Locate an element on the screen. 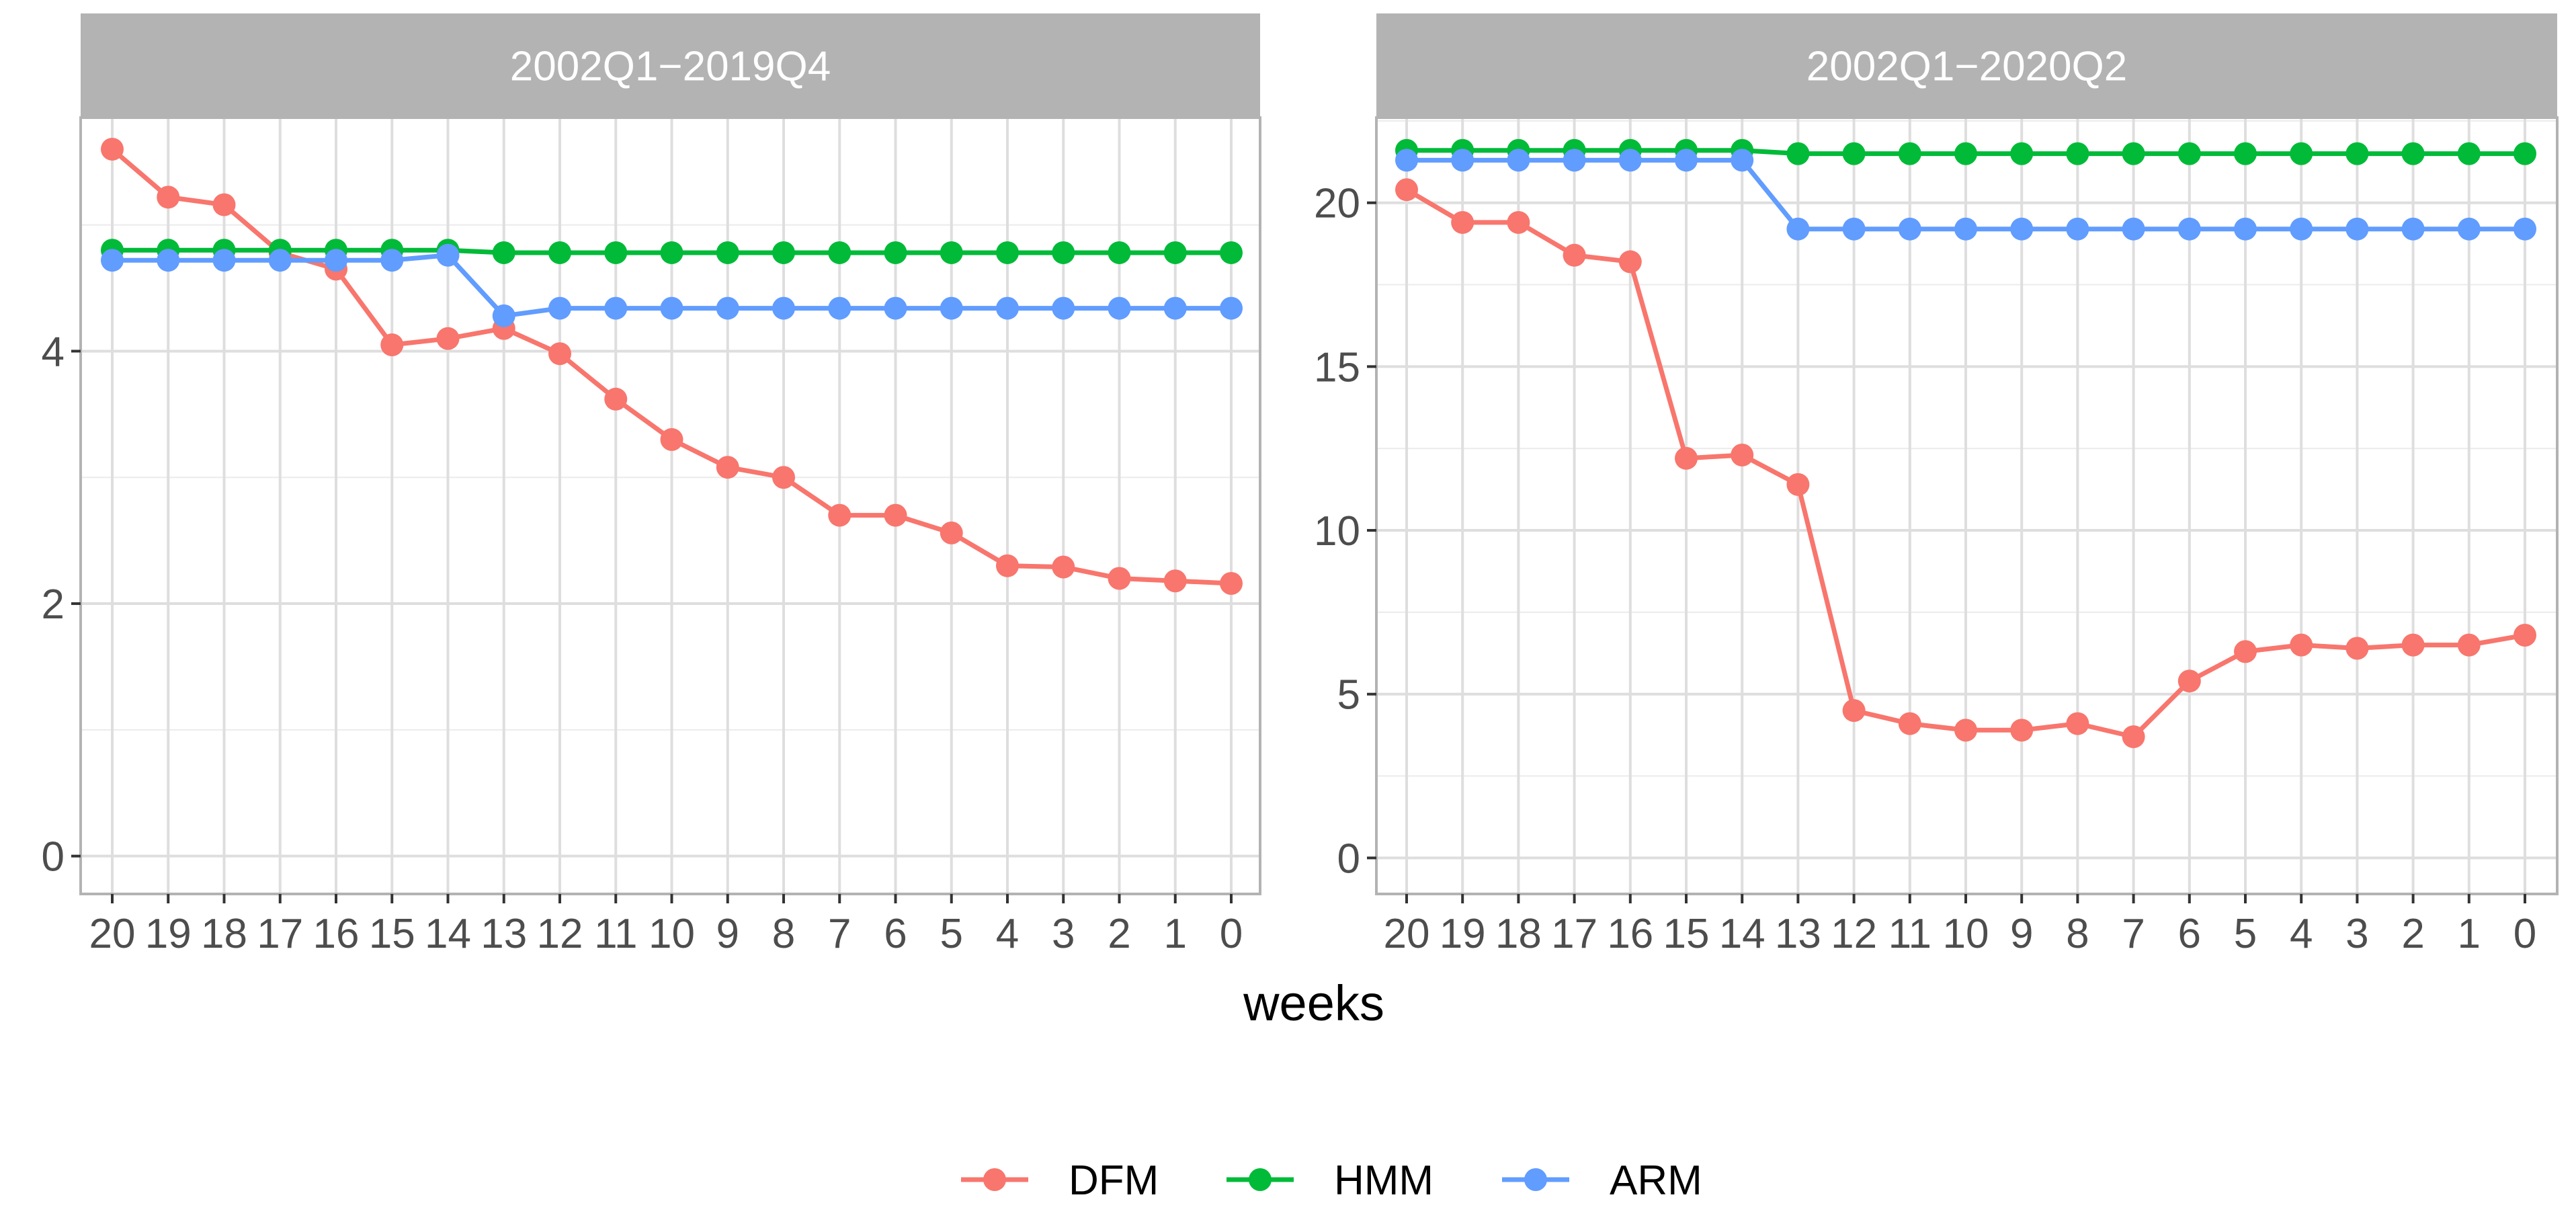  y-tick-label: 20 is located at coordinates (1337, 204).